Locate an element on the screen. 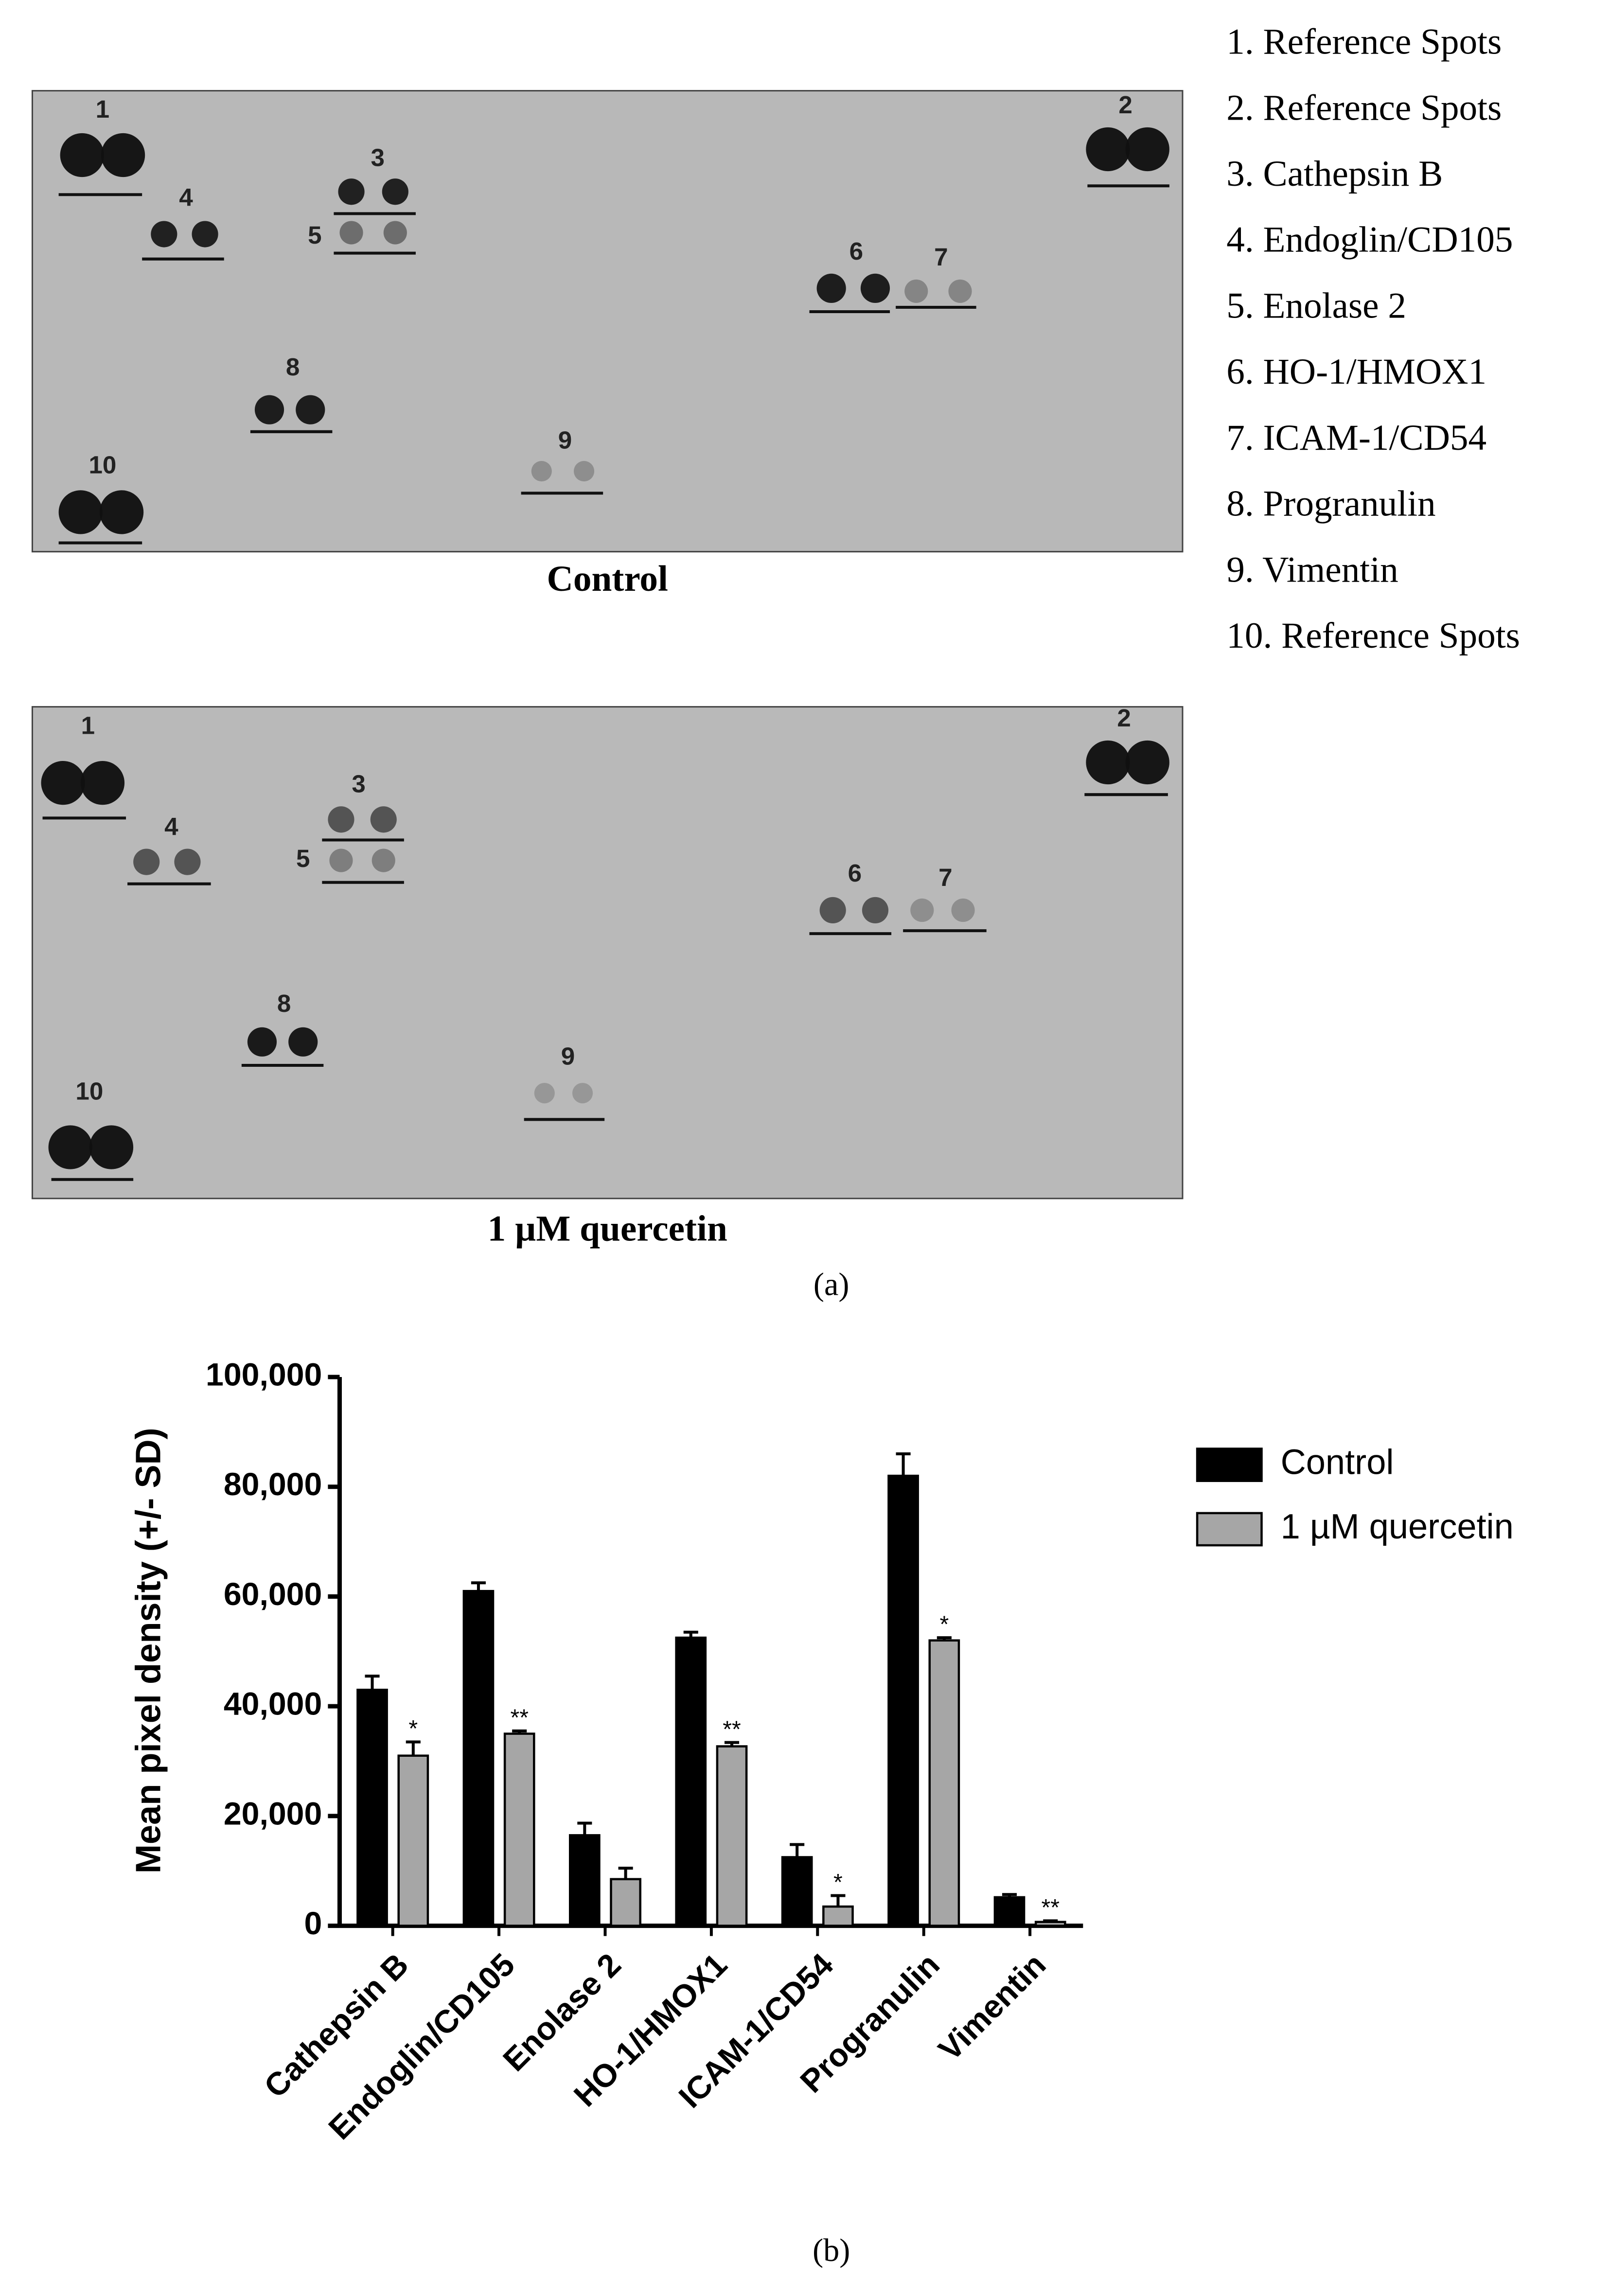  legend-list-item: 3. Cathepsin B is located at coordinates (1334, 174).